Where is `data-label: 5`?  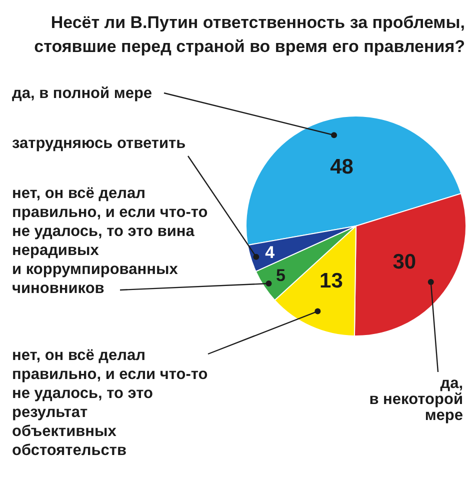
data-label: 5 is located at coordinates (281, 276).